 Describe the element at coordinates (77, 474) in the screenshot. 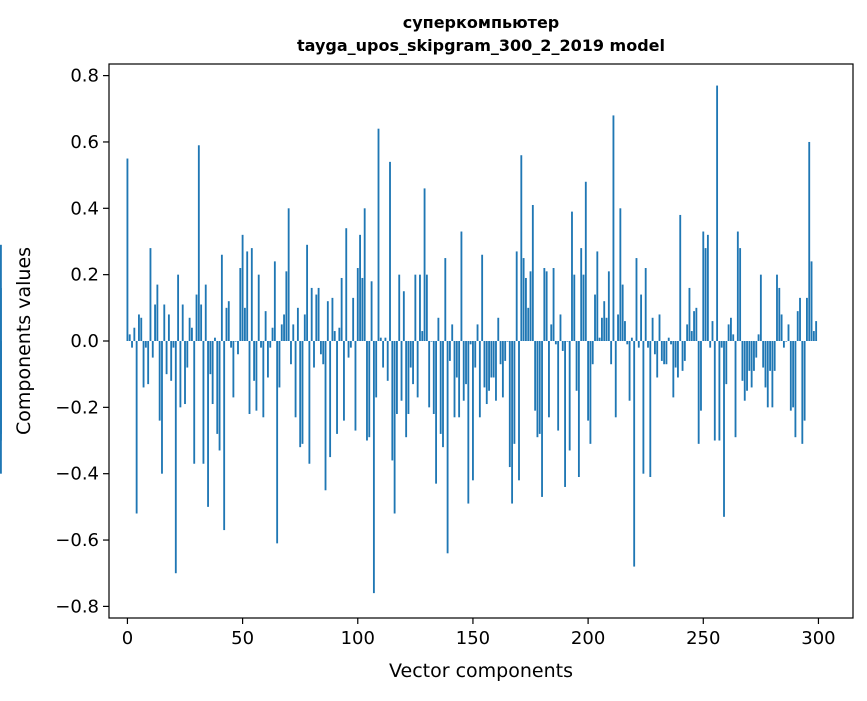

I see `y-tick-label: −0.4` at that location.